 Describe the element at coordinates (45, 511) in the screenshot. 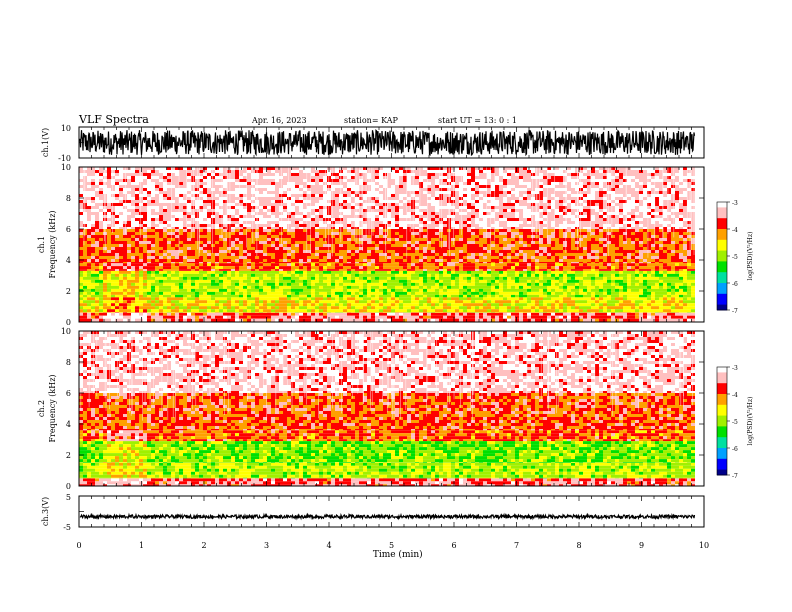

I see `ch3-waveform-ylabel: ch.3(V)` at that location.